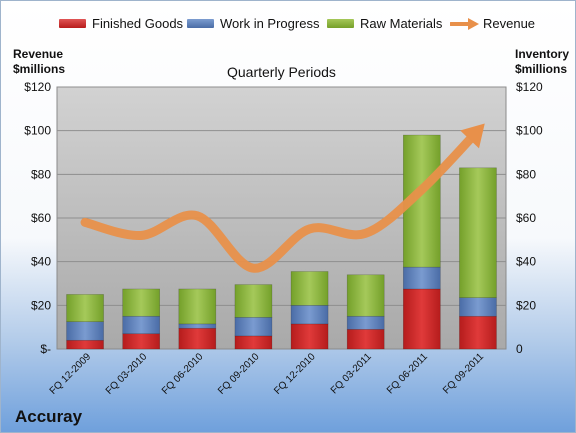 The width and height of the screenshot is (576, 433). What do you see at coordinates (39, 61) in the screenshot?
I see `left-axis-title: Revenue $millions` at bounding box center [39, 61].